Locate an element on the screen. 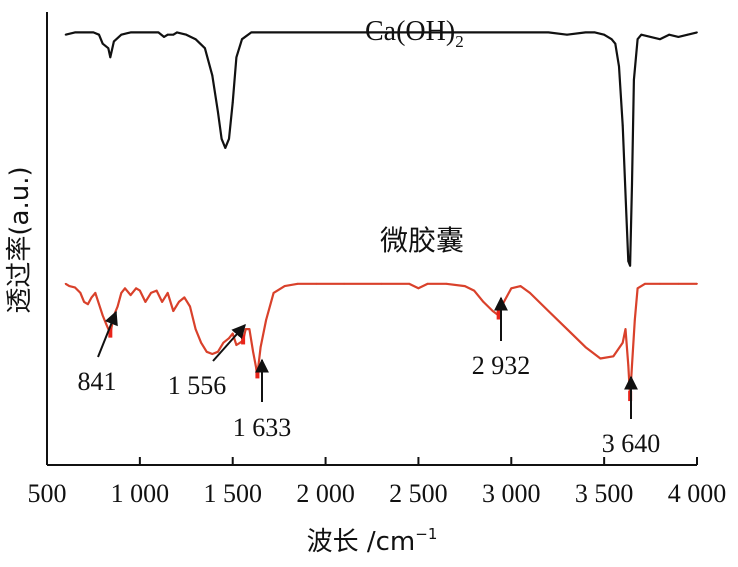  annotation-label: 1 556 is located at coordinates (197, 385).